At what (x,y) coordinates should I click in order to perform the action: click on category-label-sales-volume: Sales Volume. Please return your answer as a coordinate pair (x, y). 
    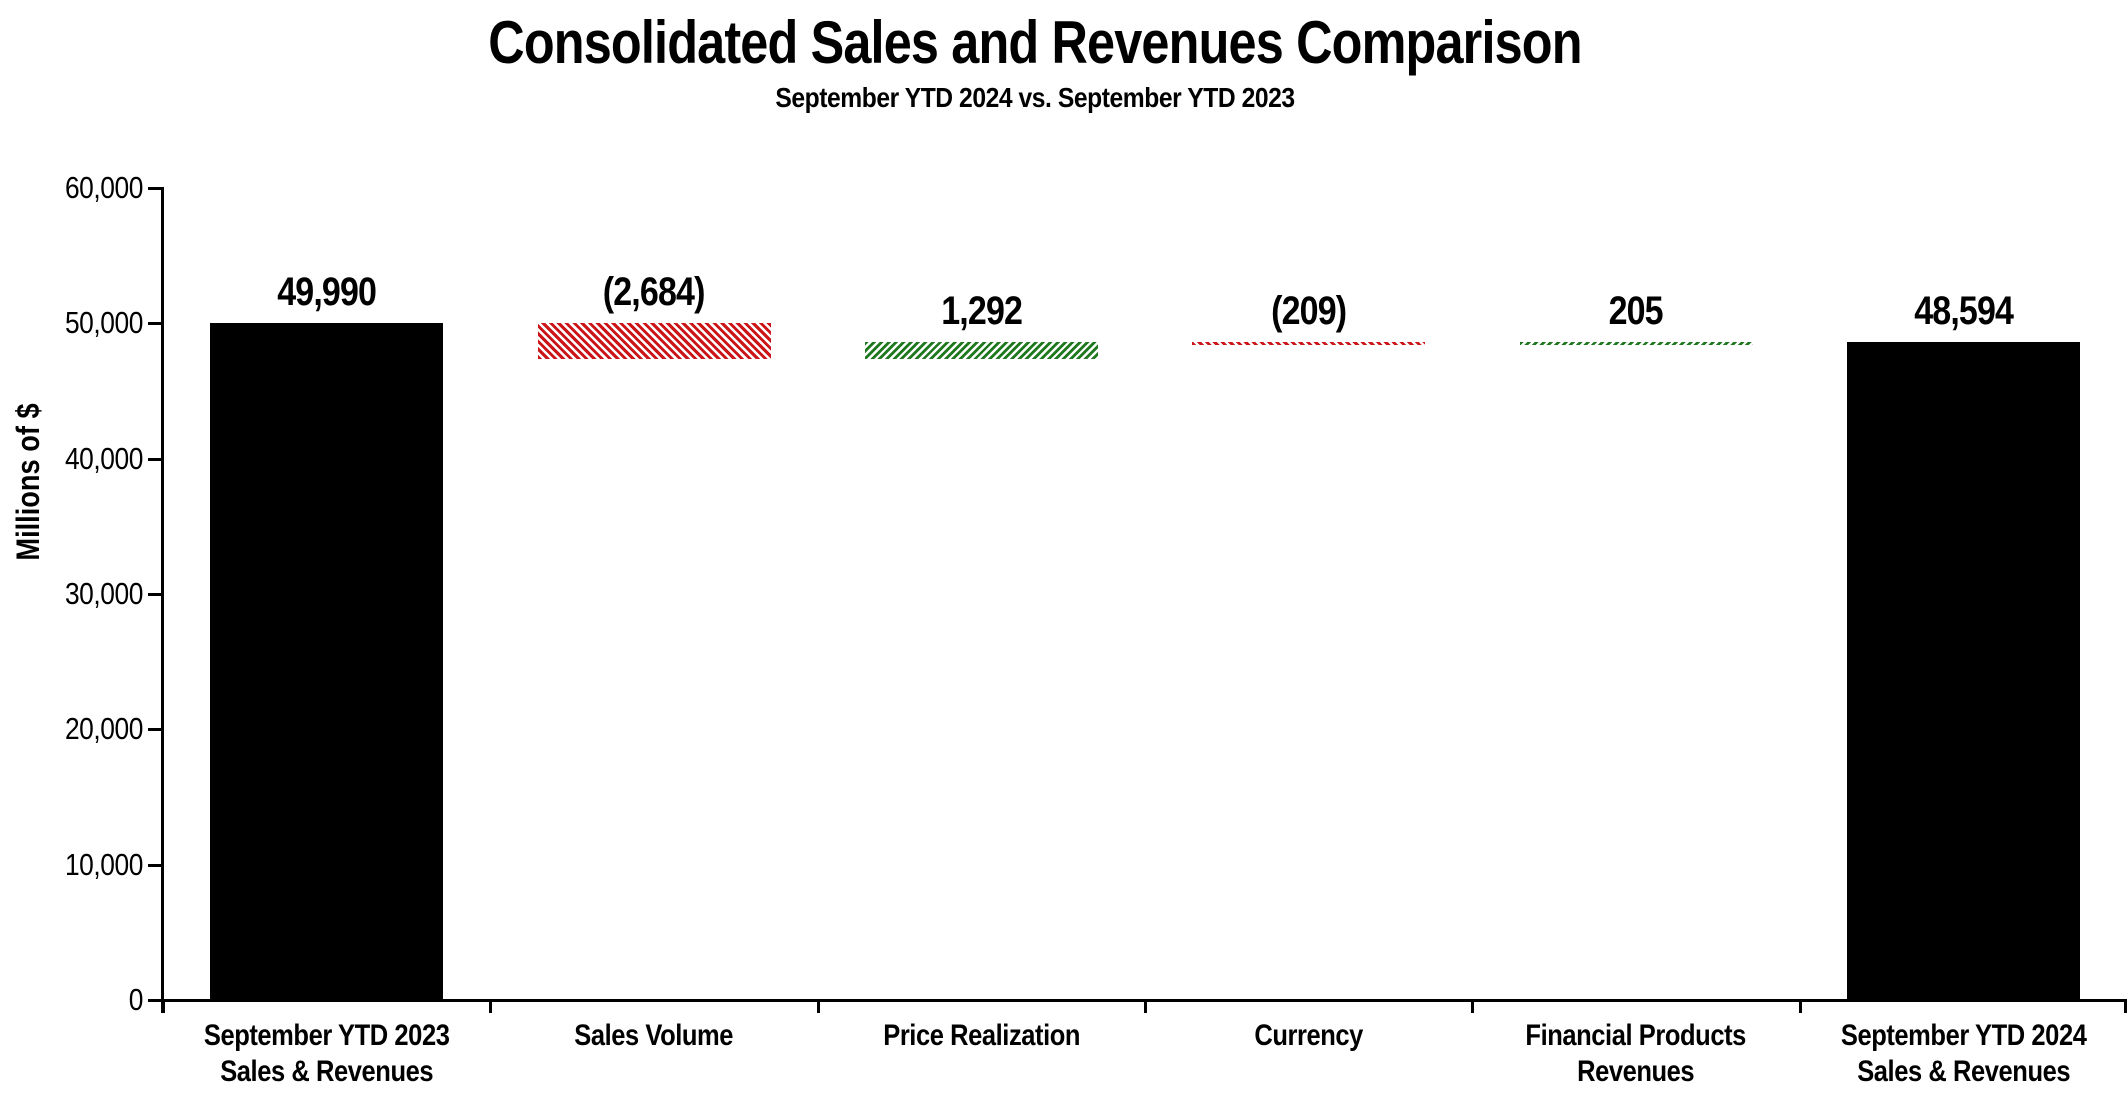
    Looking at the image, I should click on (654, 1036).